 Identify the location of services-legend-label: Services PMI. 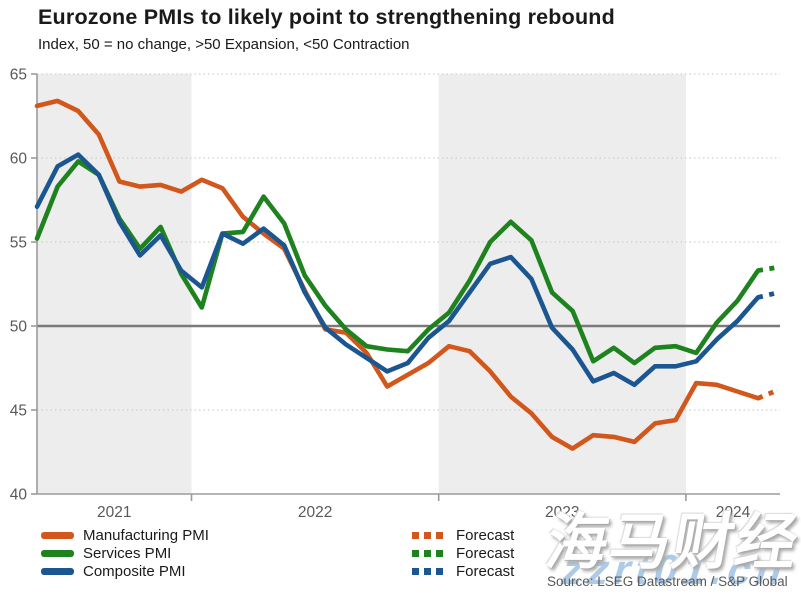
(127, 553).